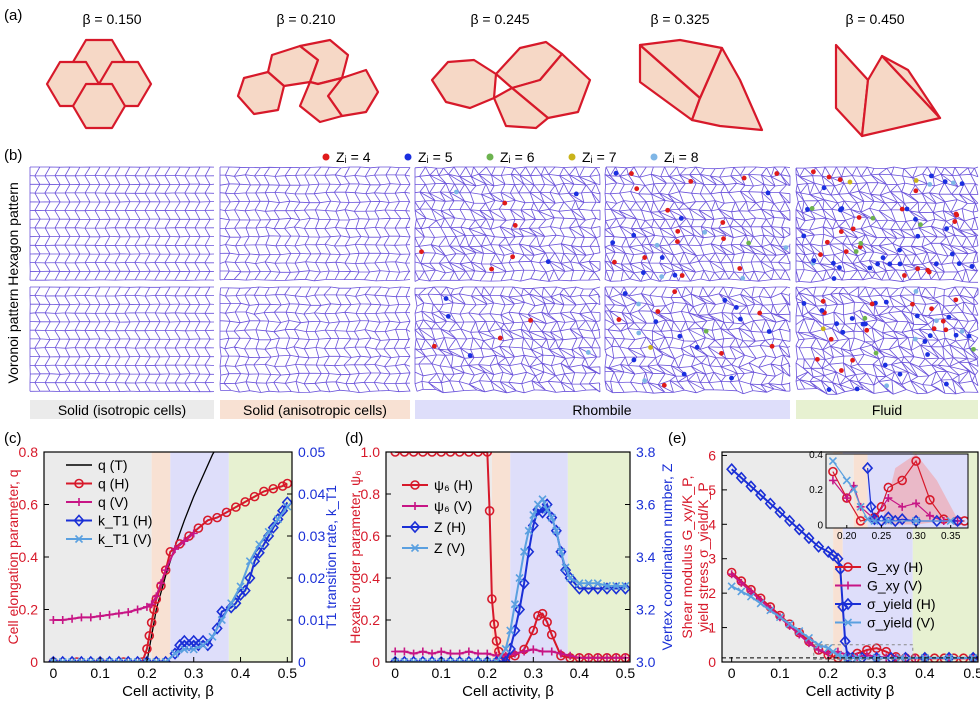 This screenshot has height=709, width=980. What do you see at coordinates (478, 454) in the screenshot?
I see `point--h--9` at bounding box center [478, 454].